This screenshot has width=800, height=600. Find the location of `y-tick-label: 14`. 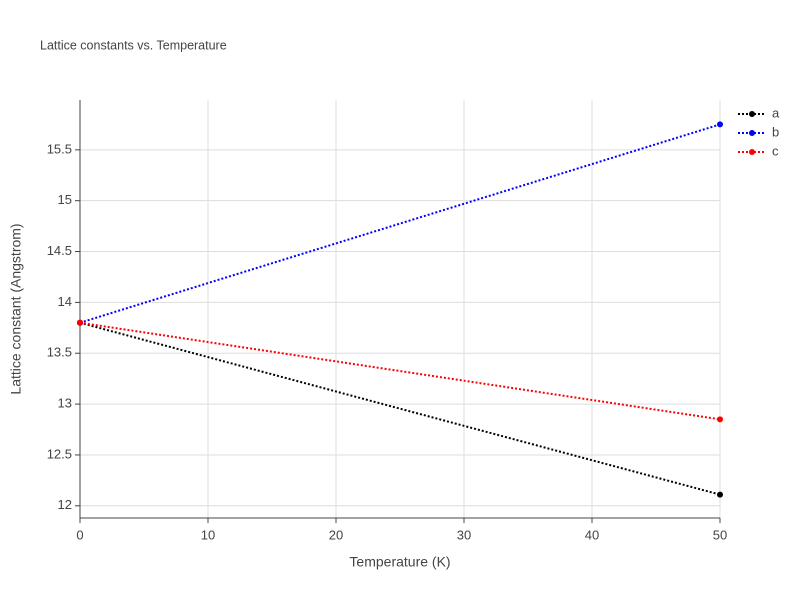

y-tick-label: 14 is located at coordinates (65, 301).